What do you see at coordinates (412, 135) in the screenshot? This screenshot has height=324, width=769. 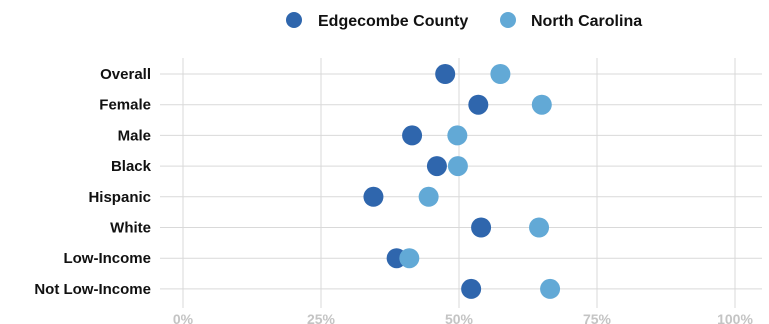 I see `point-edgecombe-county-male` at bounding box center [412, 135].